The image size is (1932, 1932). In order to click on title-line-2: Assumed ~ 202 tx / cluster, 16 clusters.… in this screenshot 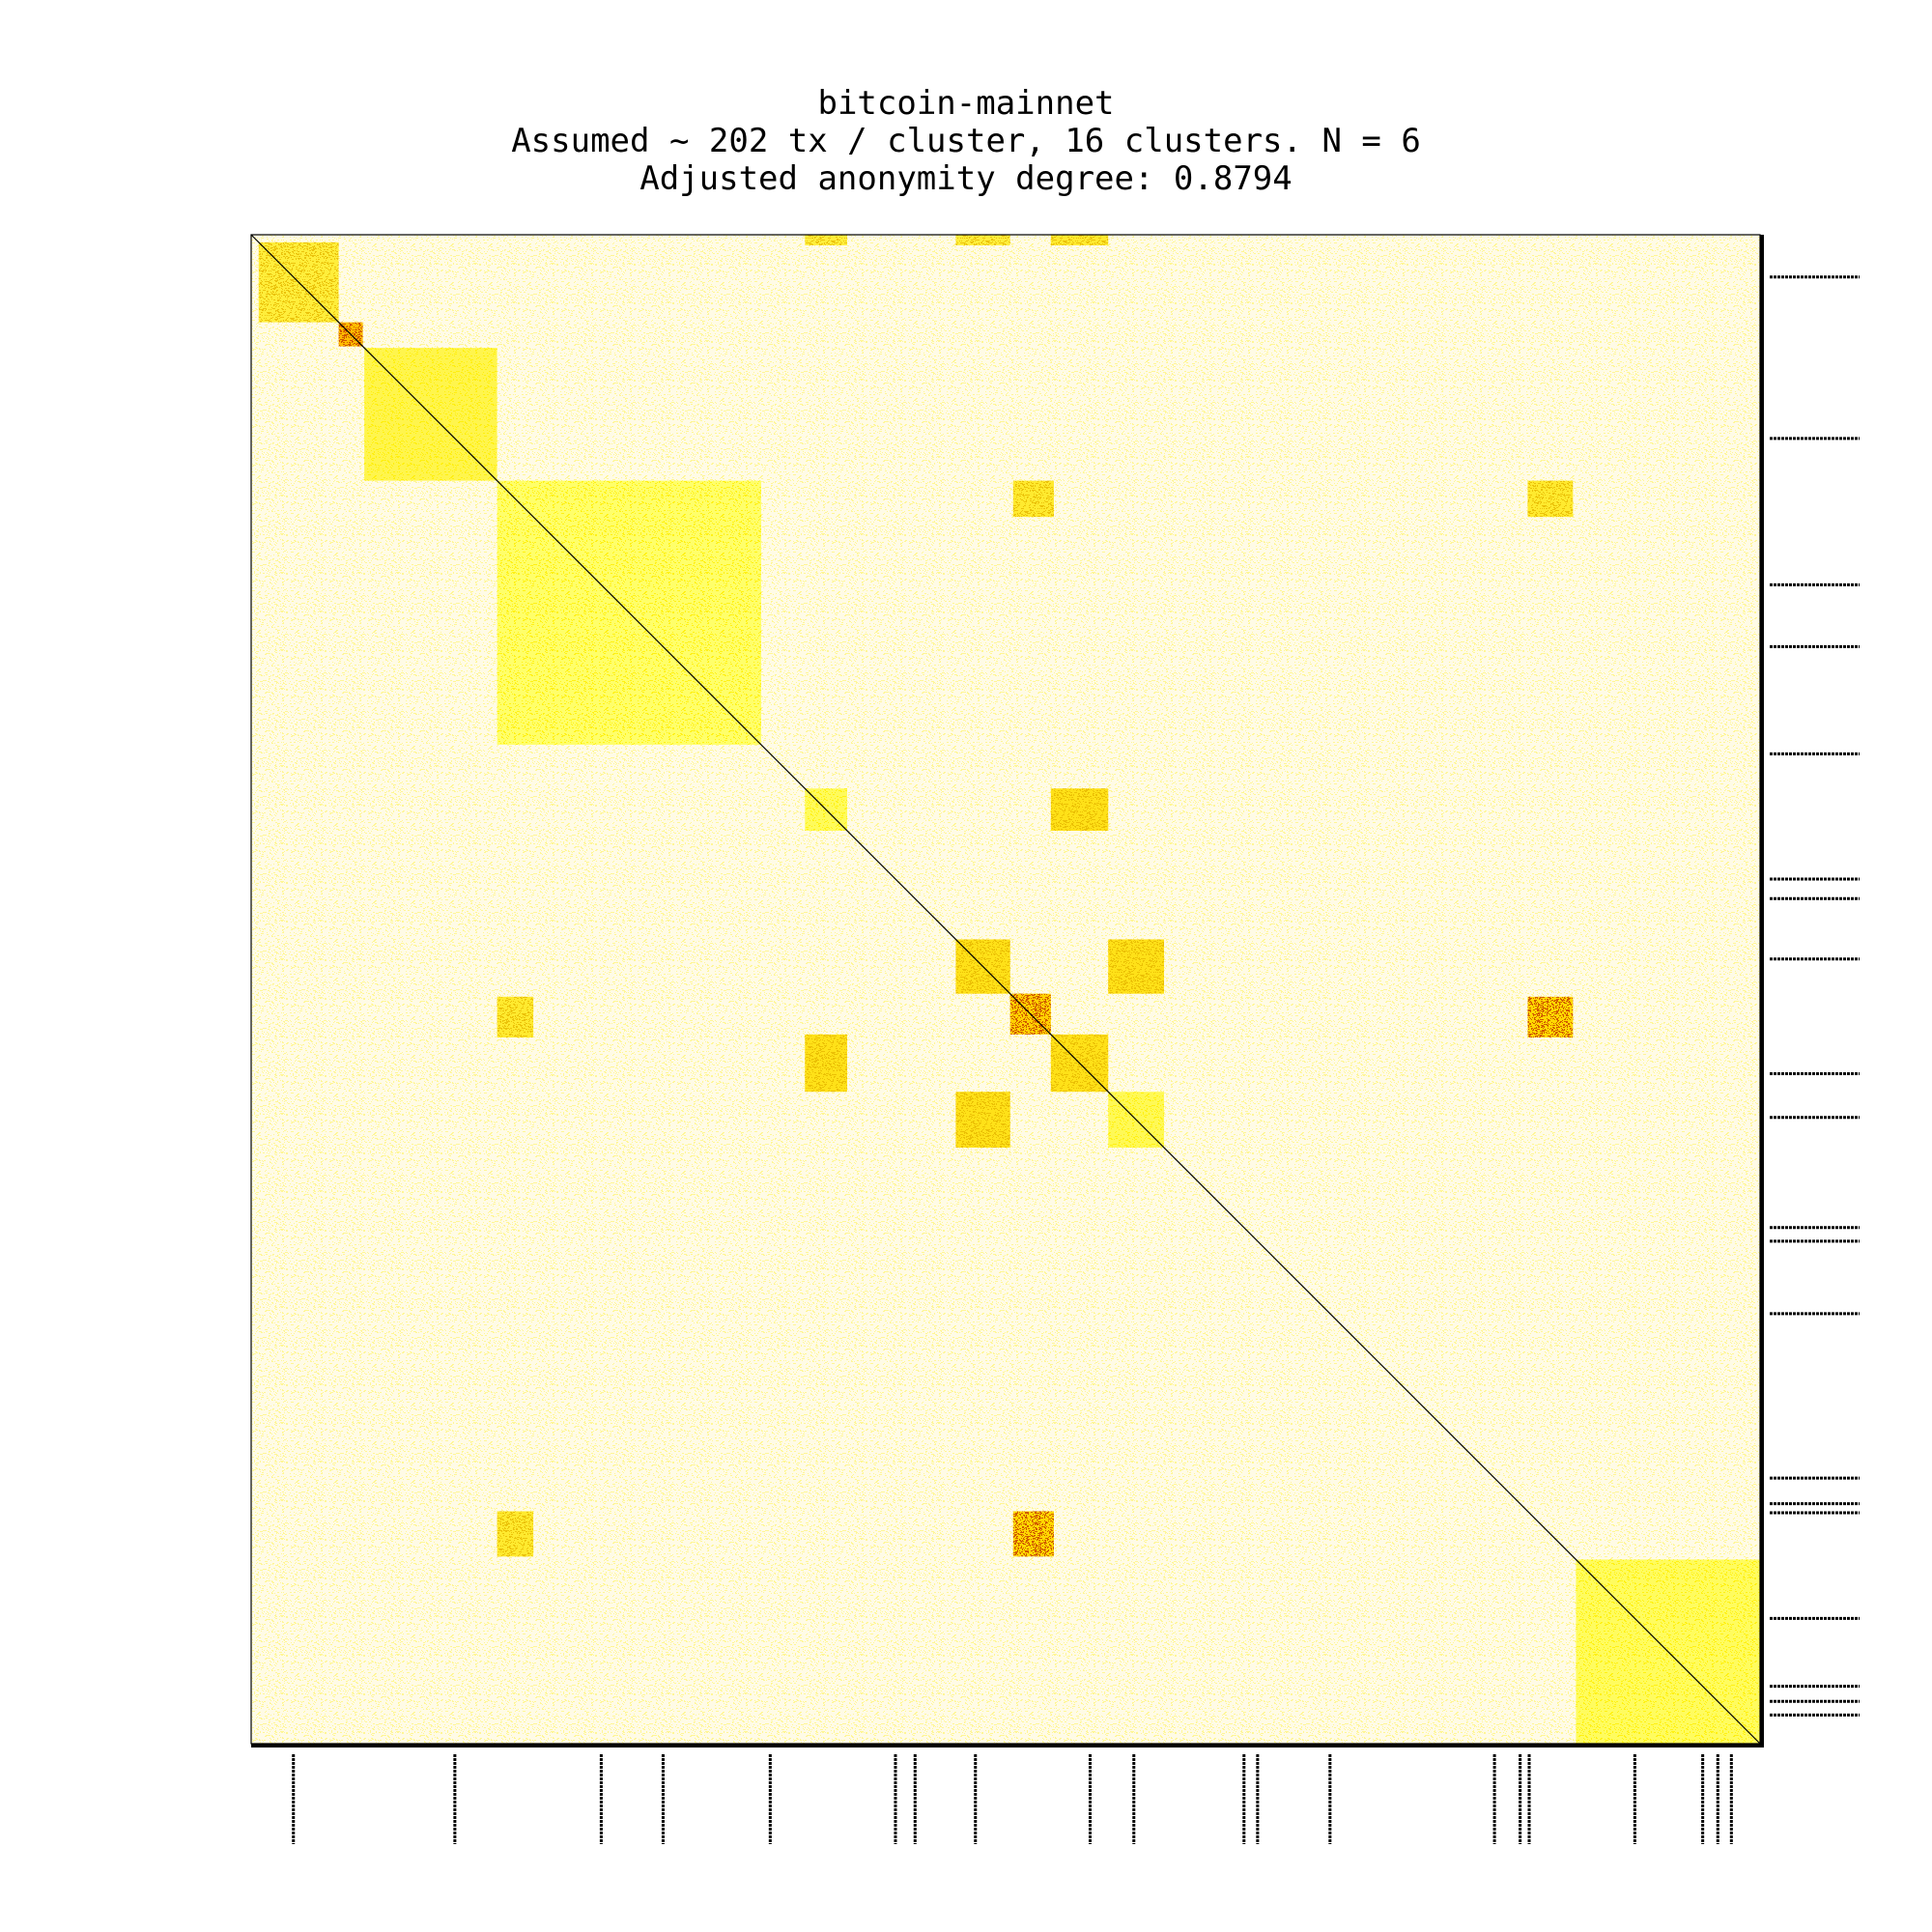, I will do `click(966, 141)`.